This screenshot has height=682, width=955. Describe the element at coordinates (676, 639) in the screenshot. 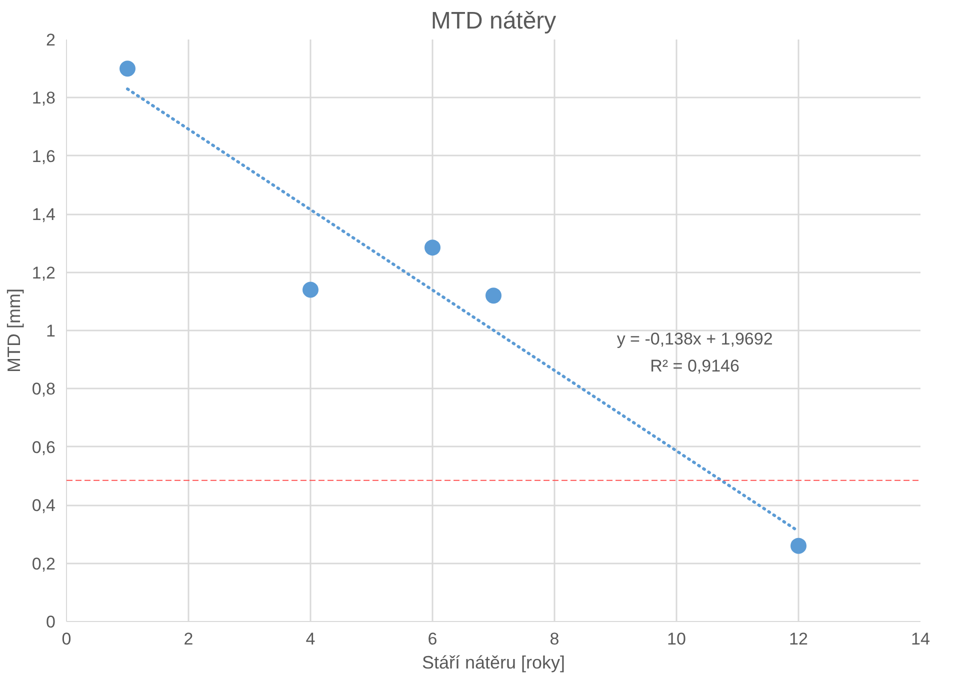

I see `x-tick-label: 10` at that location.